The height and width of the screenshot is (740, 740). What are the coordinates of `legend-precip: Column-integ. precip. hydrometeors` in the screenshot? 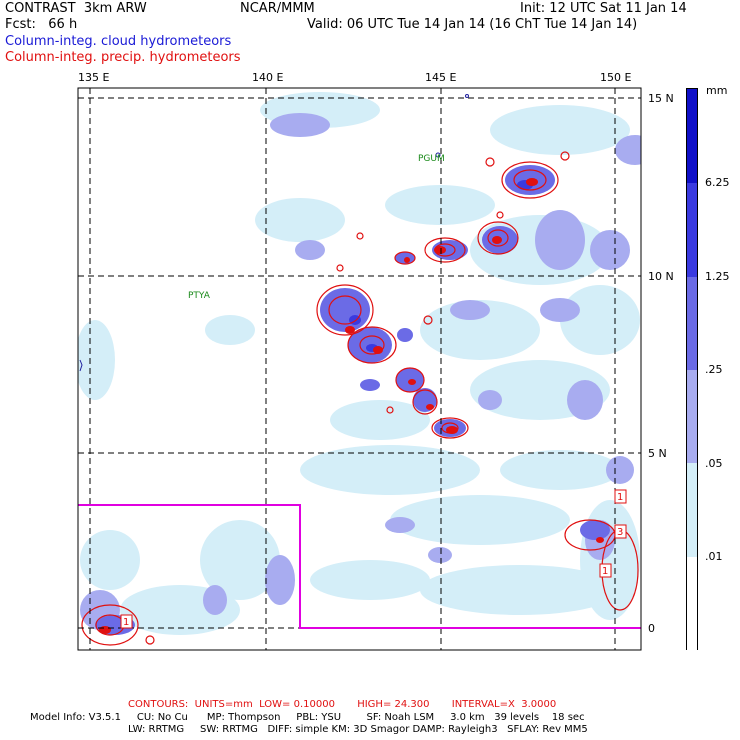 It's located at (123, 57).